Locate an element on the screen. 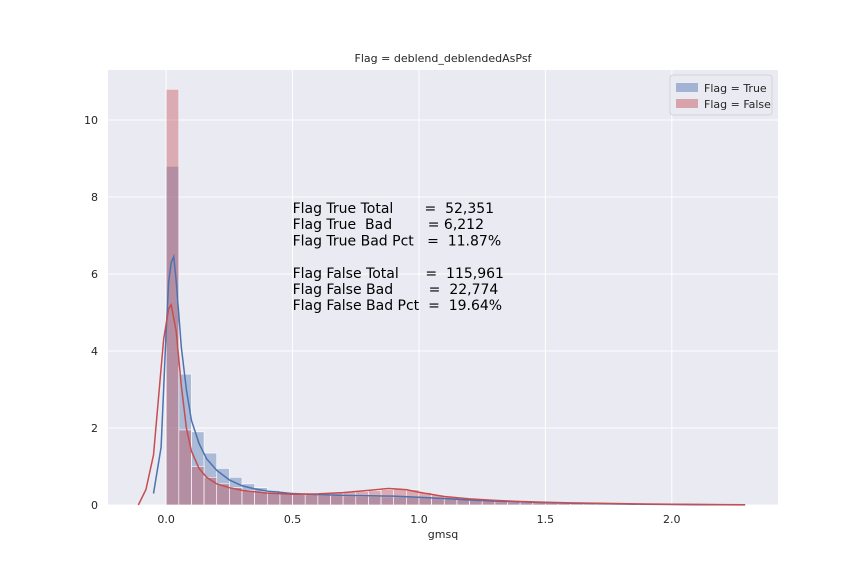  x-axis-title: gmsq is located at coordinates (443, 534).